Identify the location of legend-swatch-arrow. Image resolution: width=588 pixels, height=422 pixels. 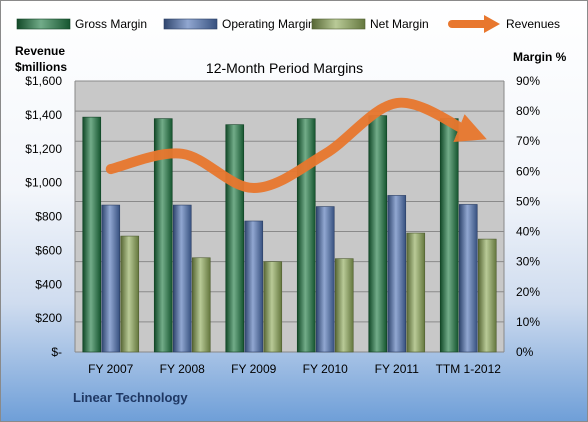
(492, 24).